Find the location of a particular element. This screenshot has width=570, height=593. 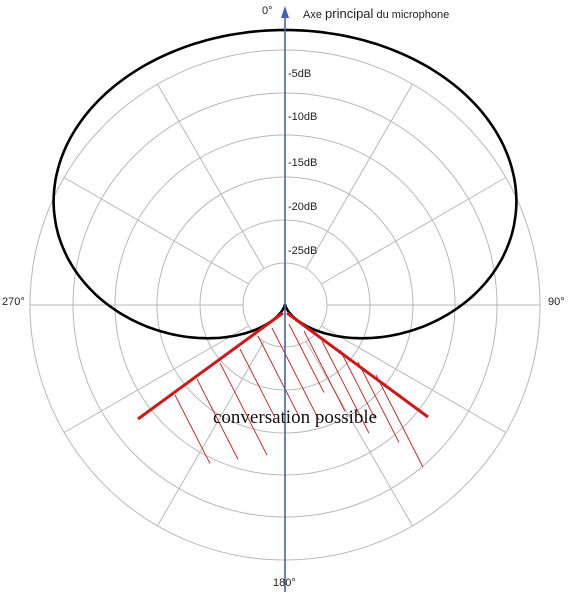

conversation-zone-label: conversation possible is located at coordinates (295, 417).